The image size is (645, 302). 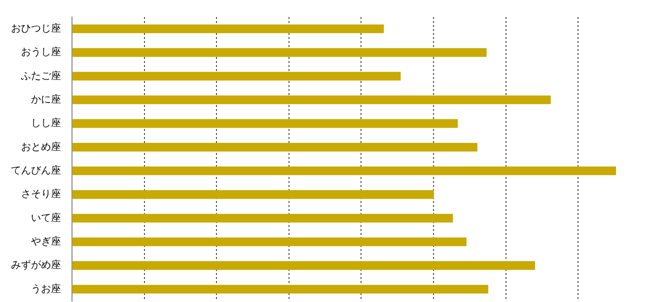 I want to click on y-tick-label: さそり座, so click(x=41, y=194).